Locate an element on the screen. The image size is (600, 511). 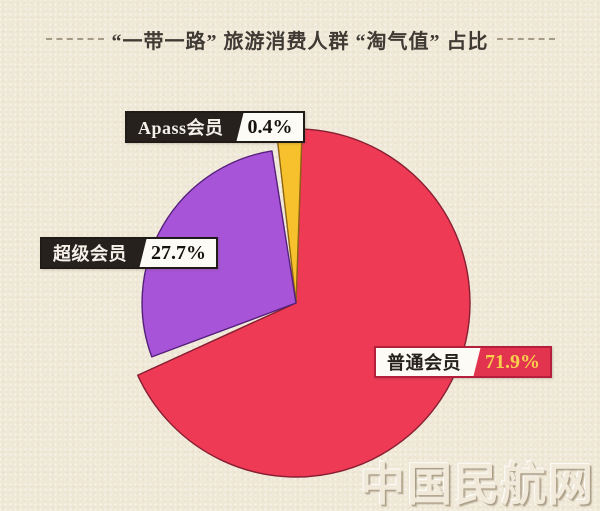
title-dash-left is located at coordinates (74, 39).